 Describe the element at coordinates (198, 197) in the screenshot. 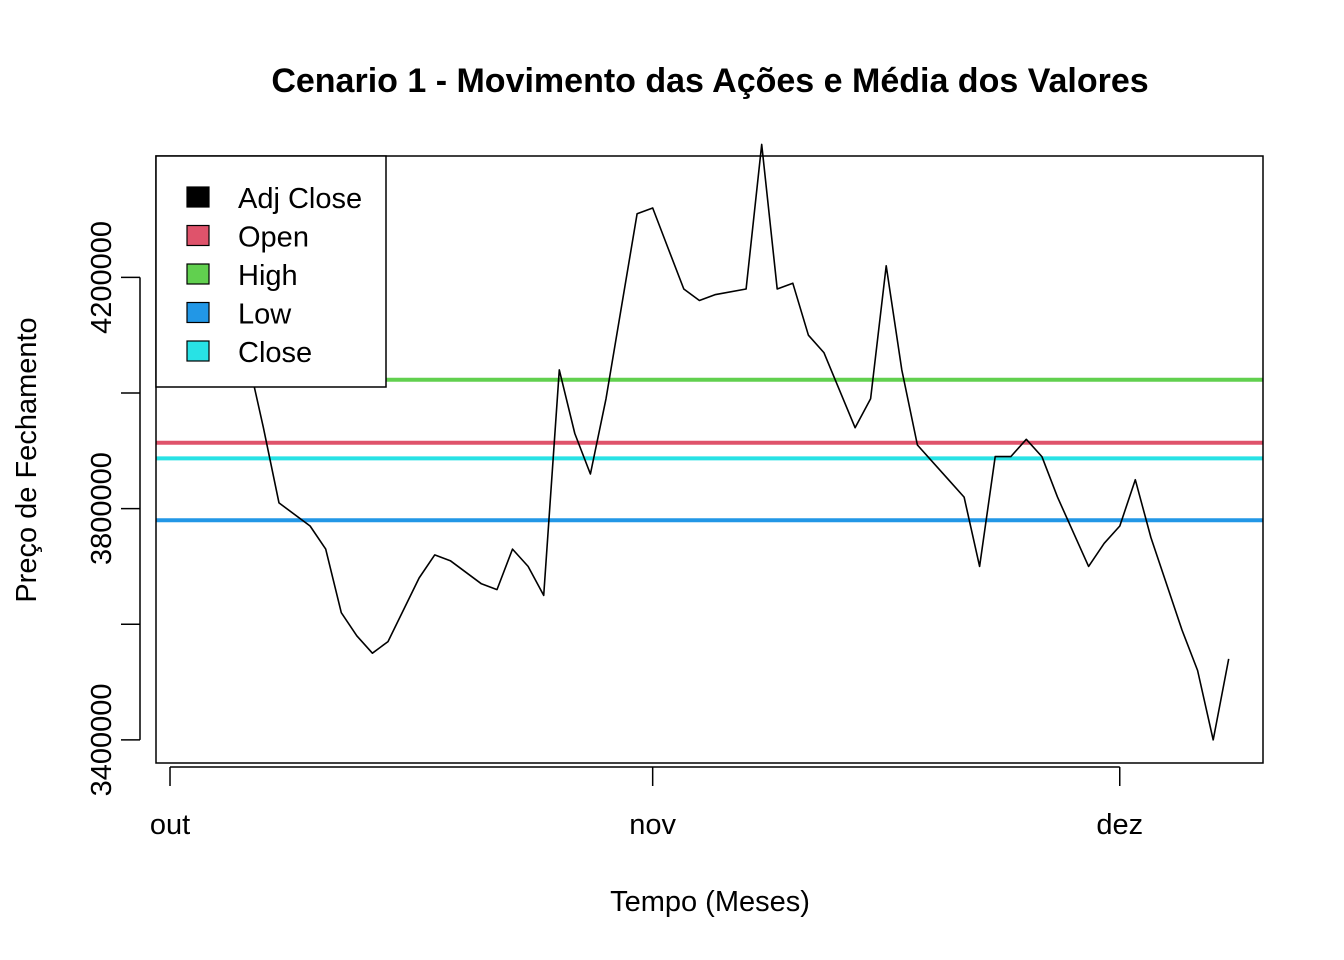

I see `legend-swatch-adj-close` at that location.